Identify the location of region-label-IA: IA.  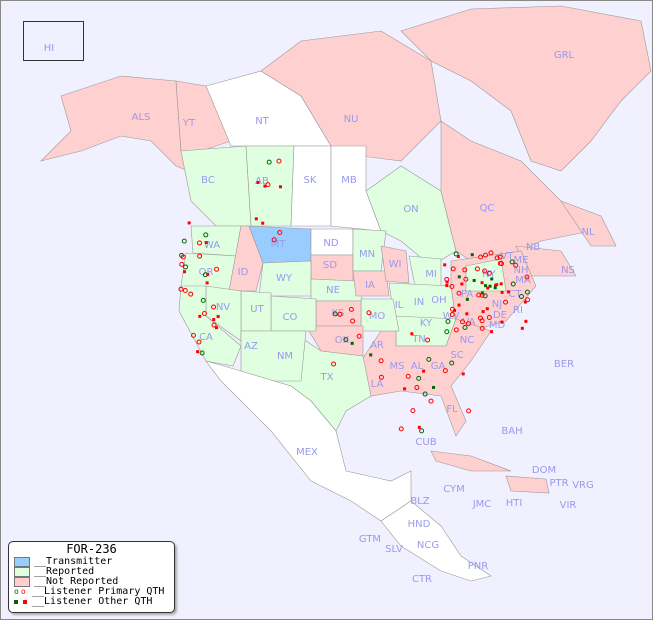
(370, 285).